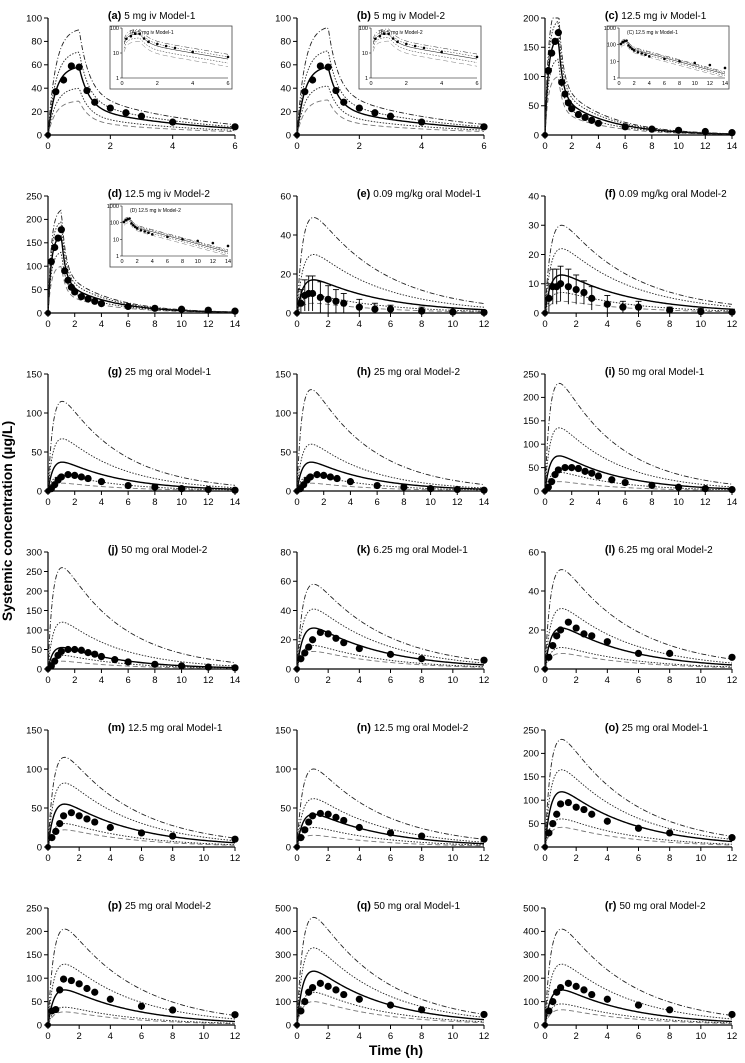 This screenshot has width=745, height=1063. Describe the element at coordinates (533, 468) in the screenshot. I see `y-tick-label: 50` at that location.